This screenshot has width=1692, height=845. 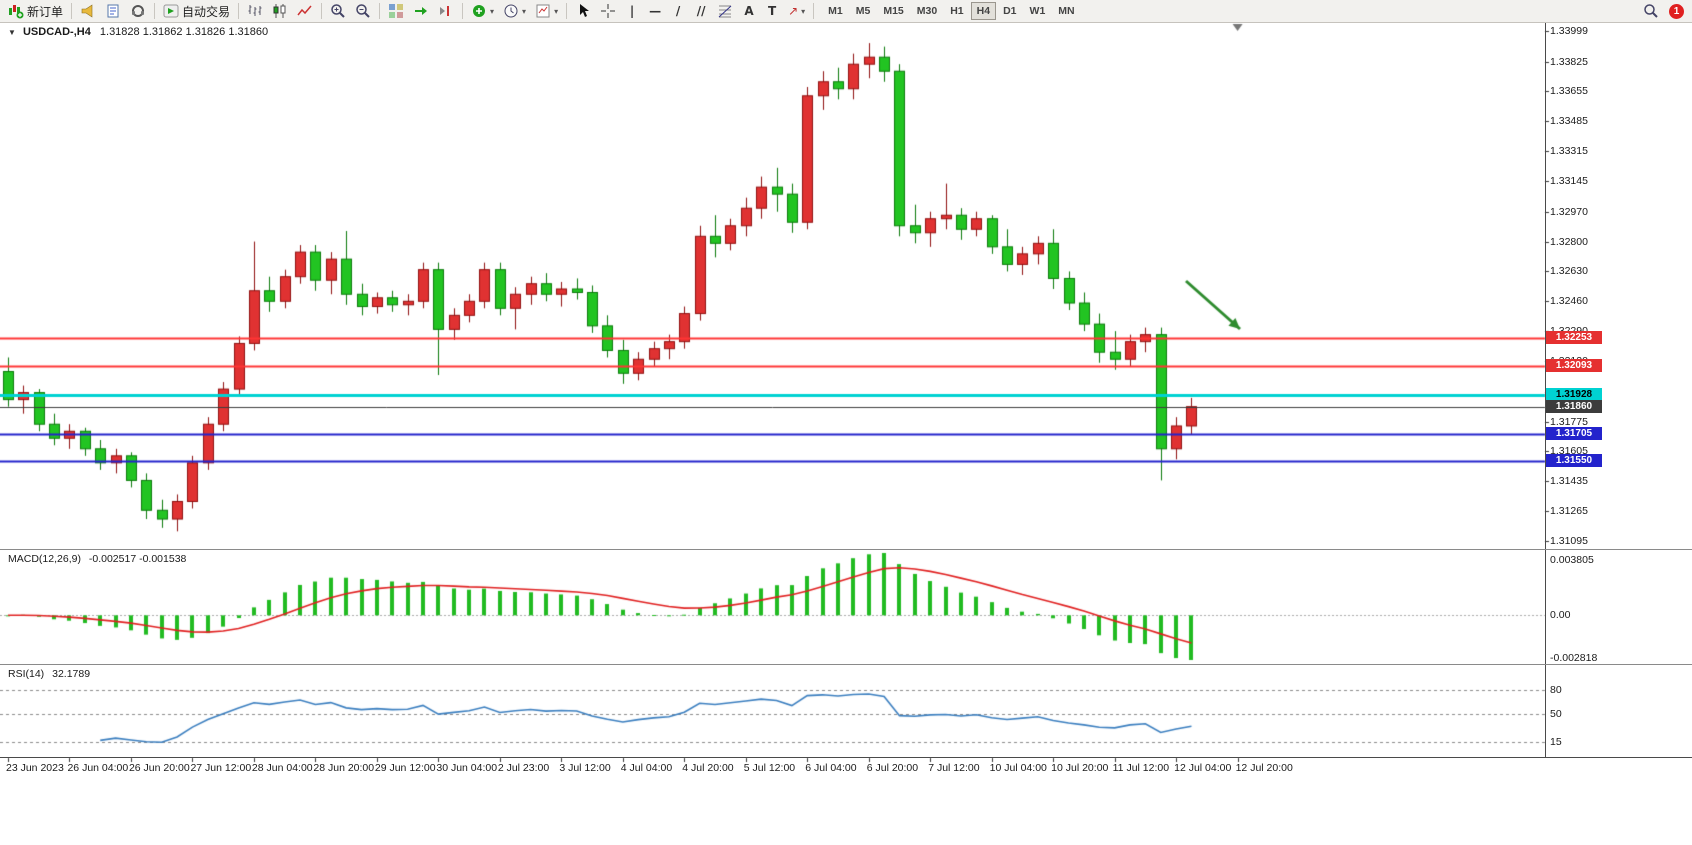 I want to click on vertical-line-icon: |, so click(x=632, y=11).